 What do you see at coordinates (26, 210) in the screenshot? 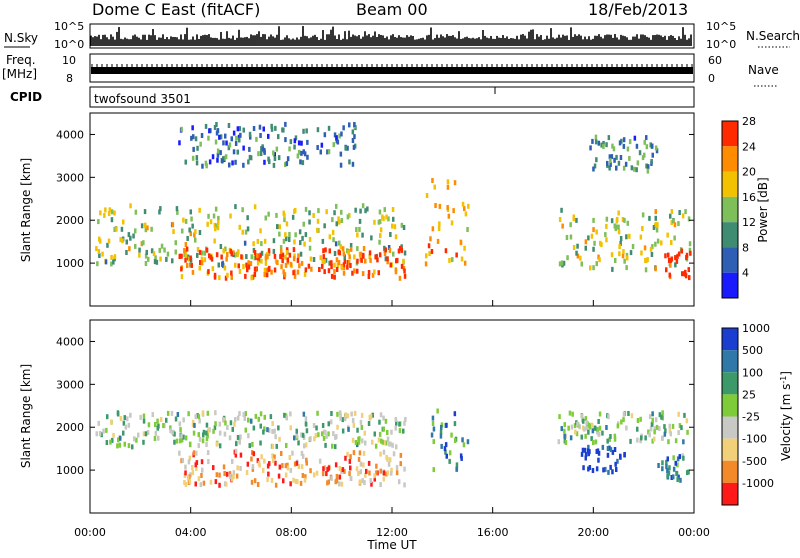
I see `power-ylabel: Slant Range [km]` at bounding box center [26, 210].